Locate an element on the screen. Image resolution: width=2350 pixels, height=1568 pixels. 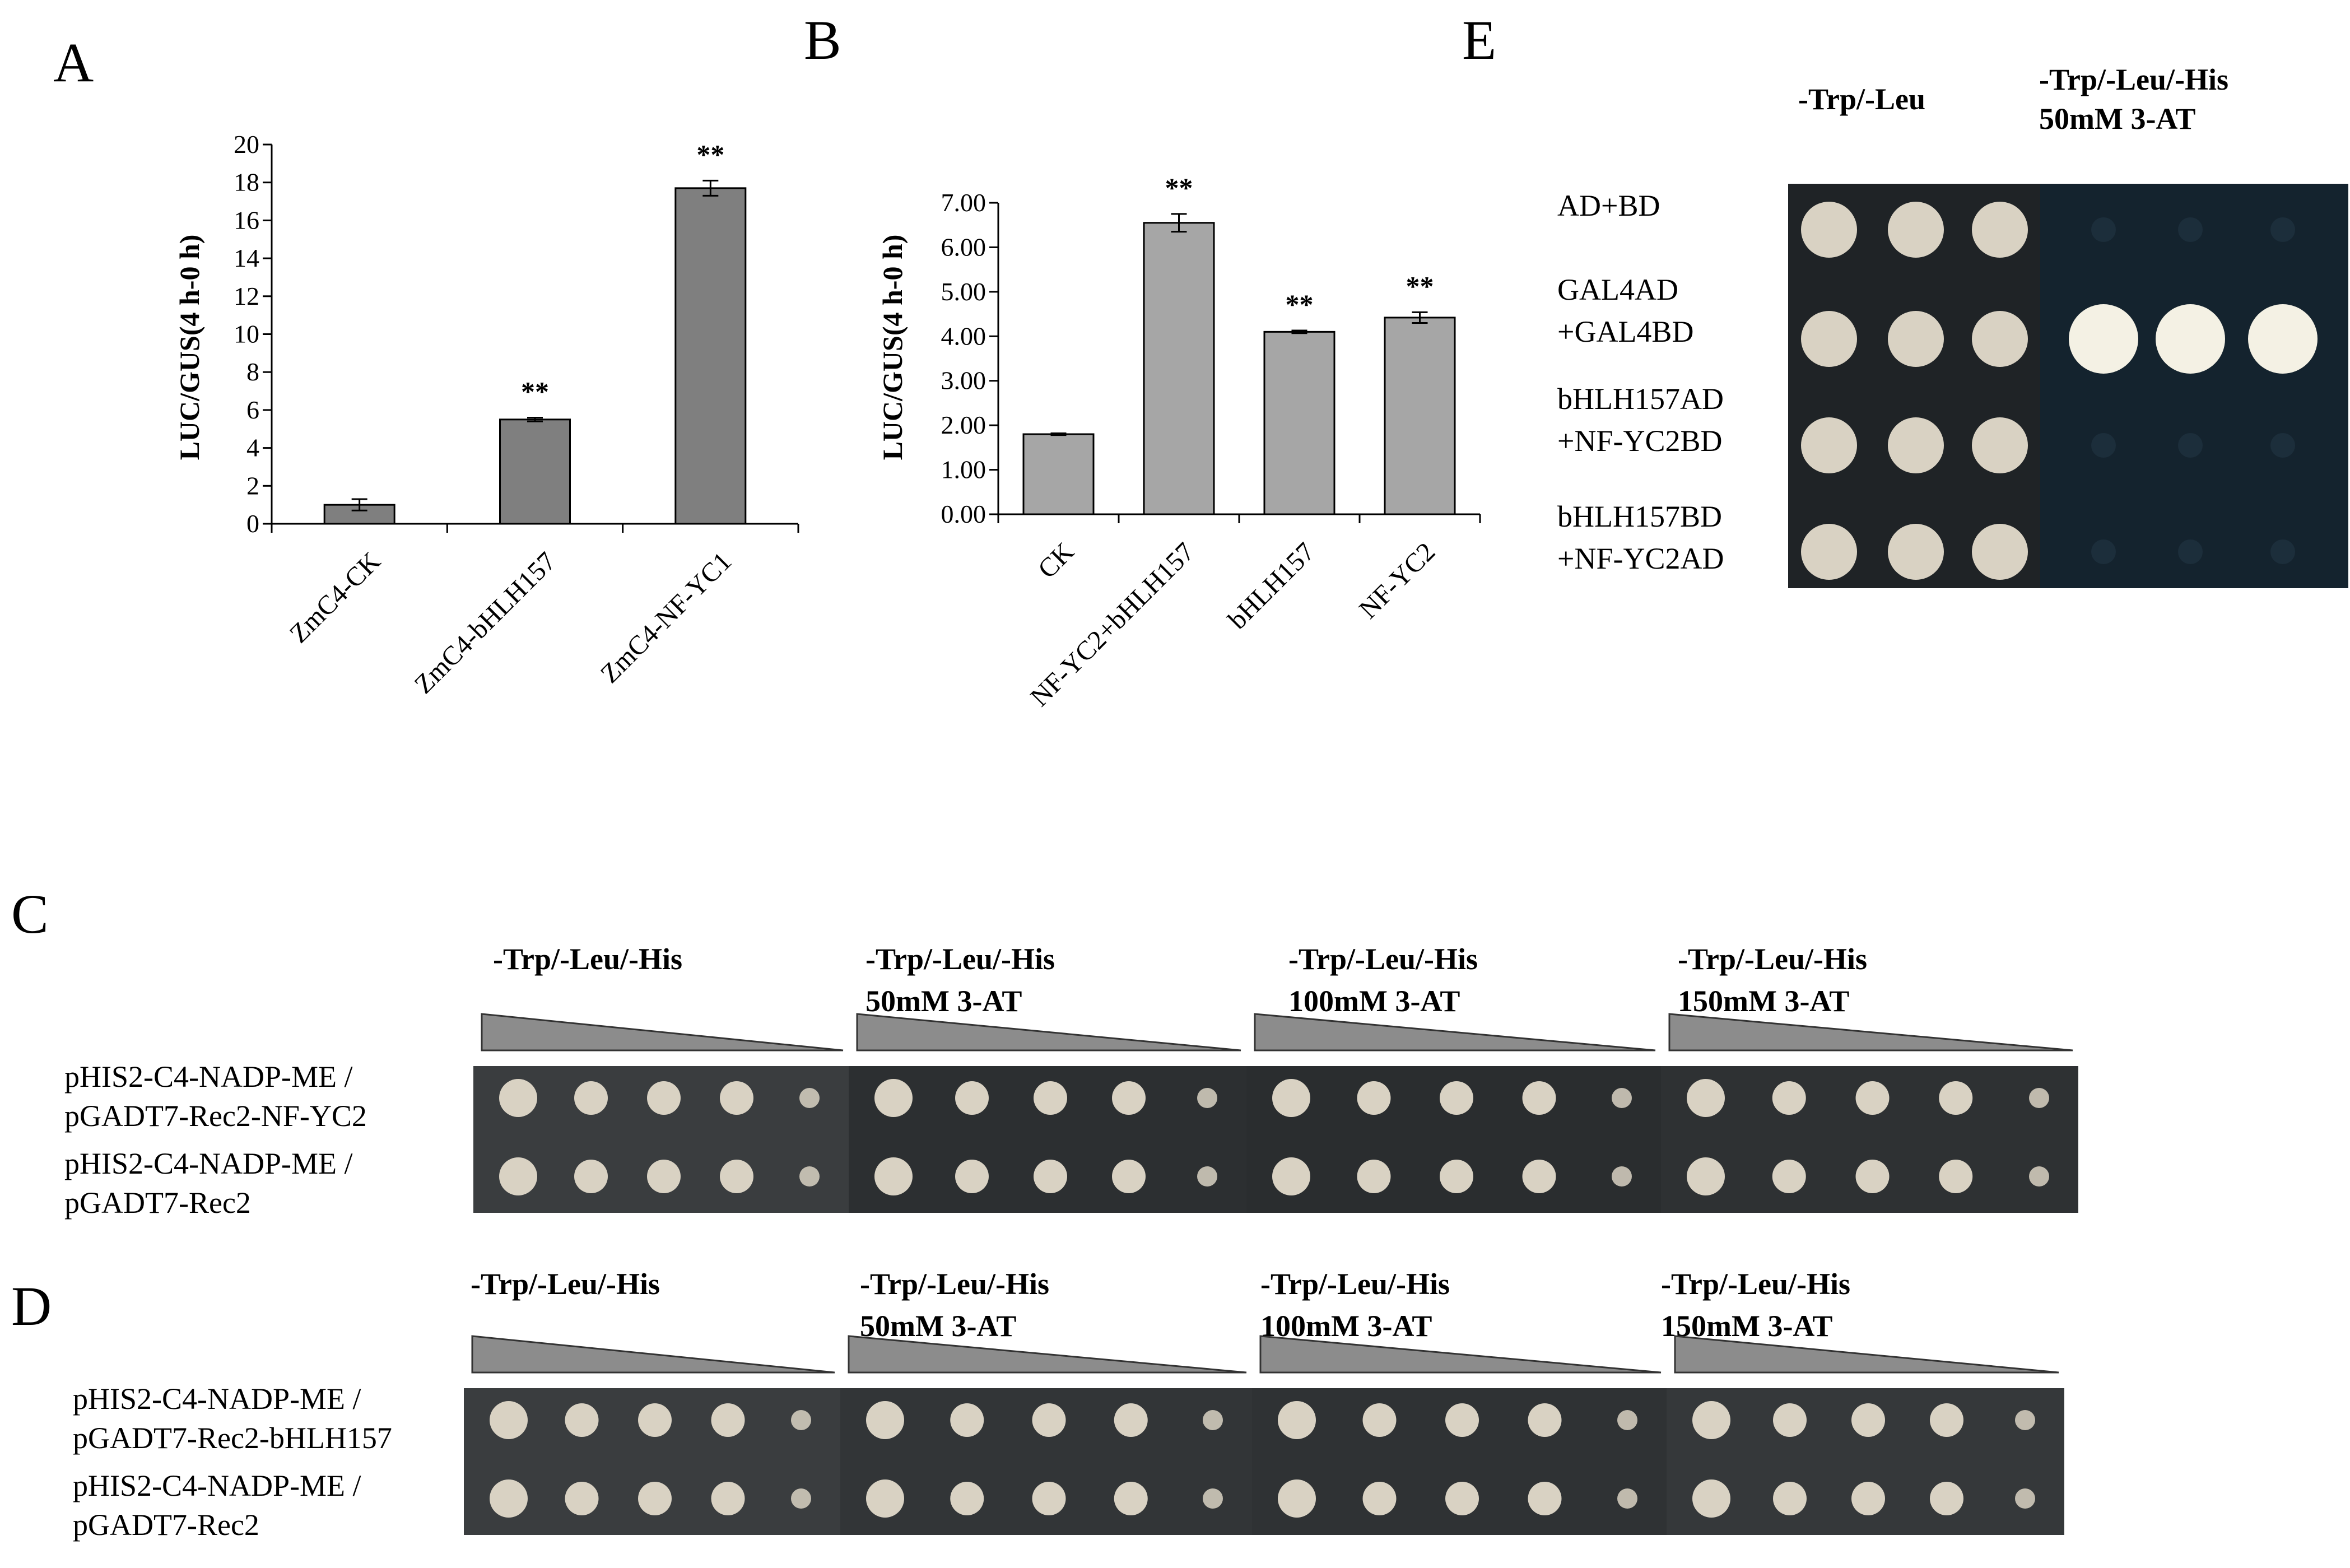
y-tick-label: 3.00 is located at coordinates (963, 380).